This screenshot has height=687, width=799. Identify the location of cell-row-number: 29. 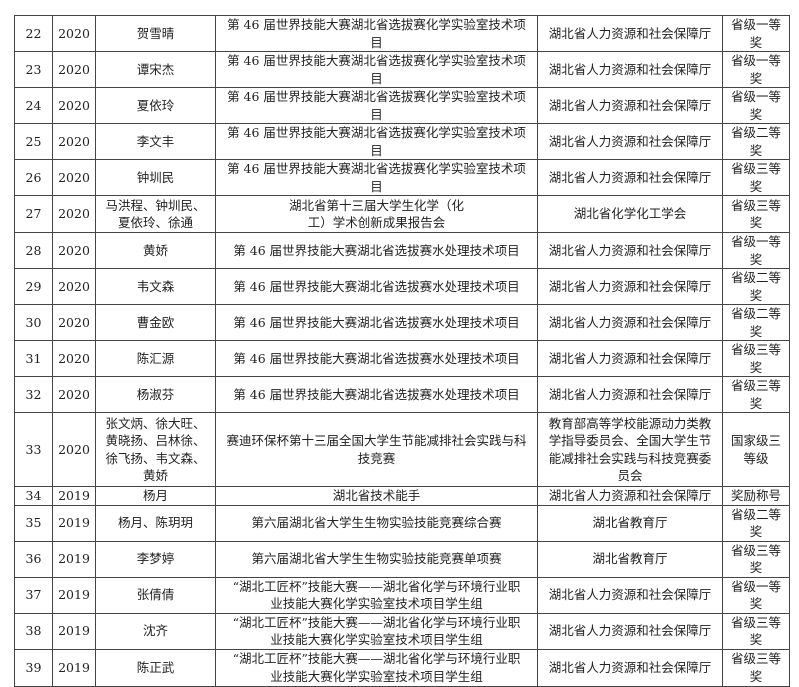
(33, 286).